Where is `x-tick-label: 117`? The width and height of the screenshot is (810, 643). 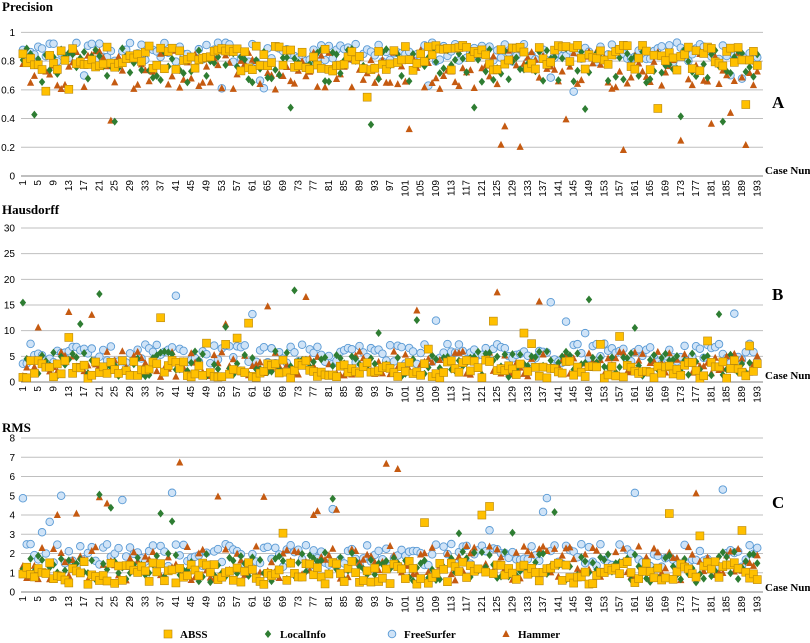
x-tick-label: 117 is located at coordinates (467, 604).